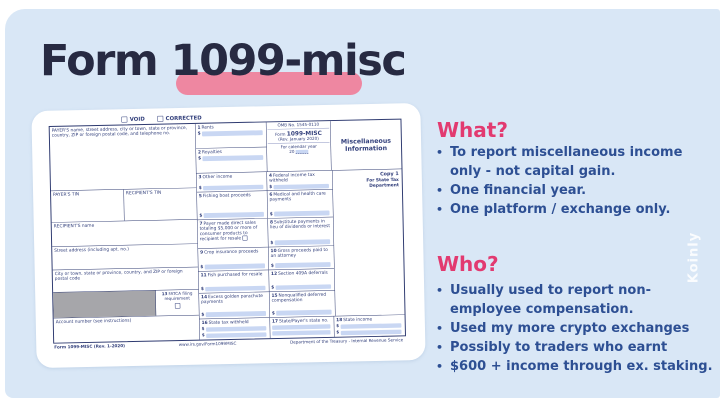 The height and width of the screenshot is (404, 720). I want to click on footer-url: www.irs.gov/Form1099MISC, so click(207, 344).